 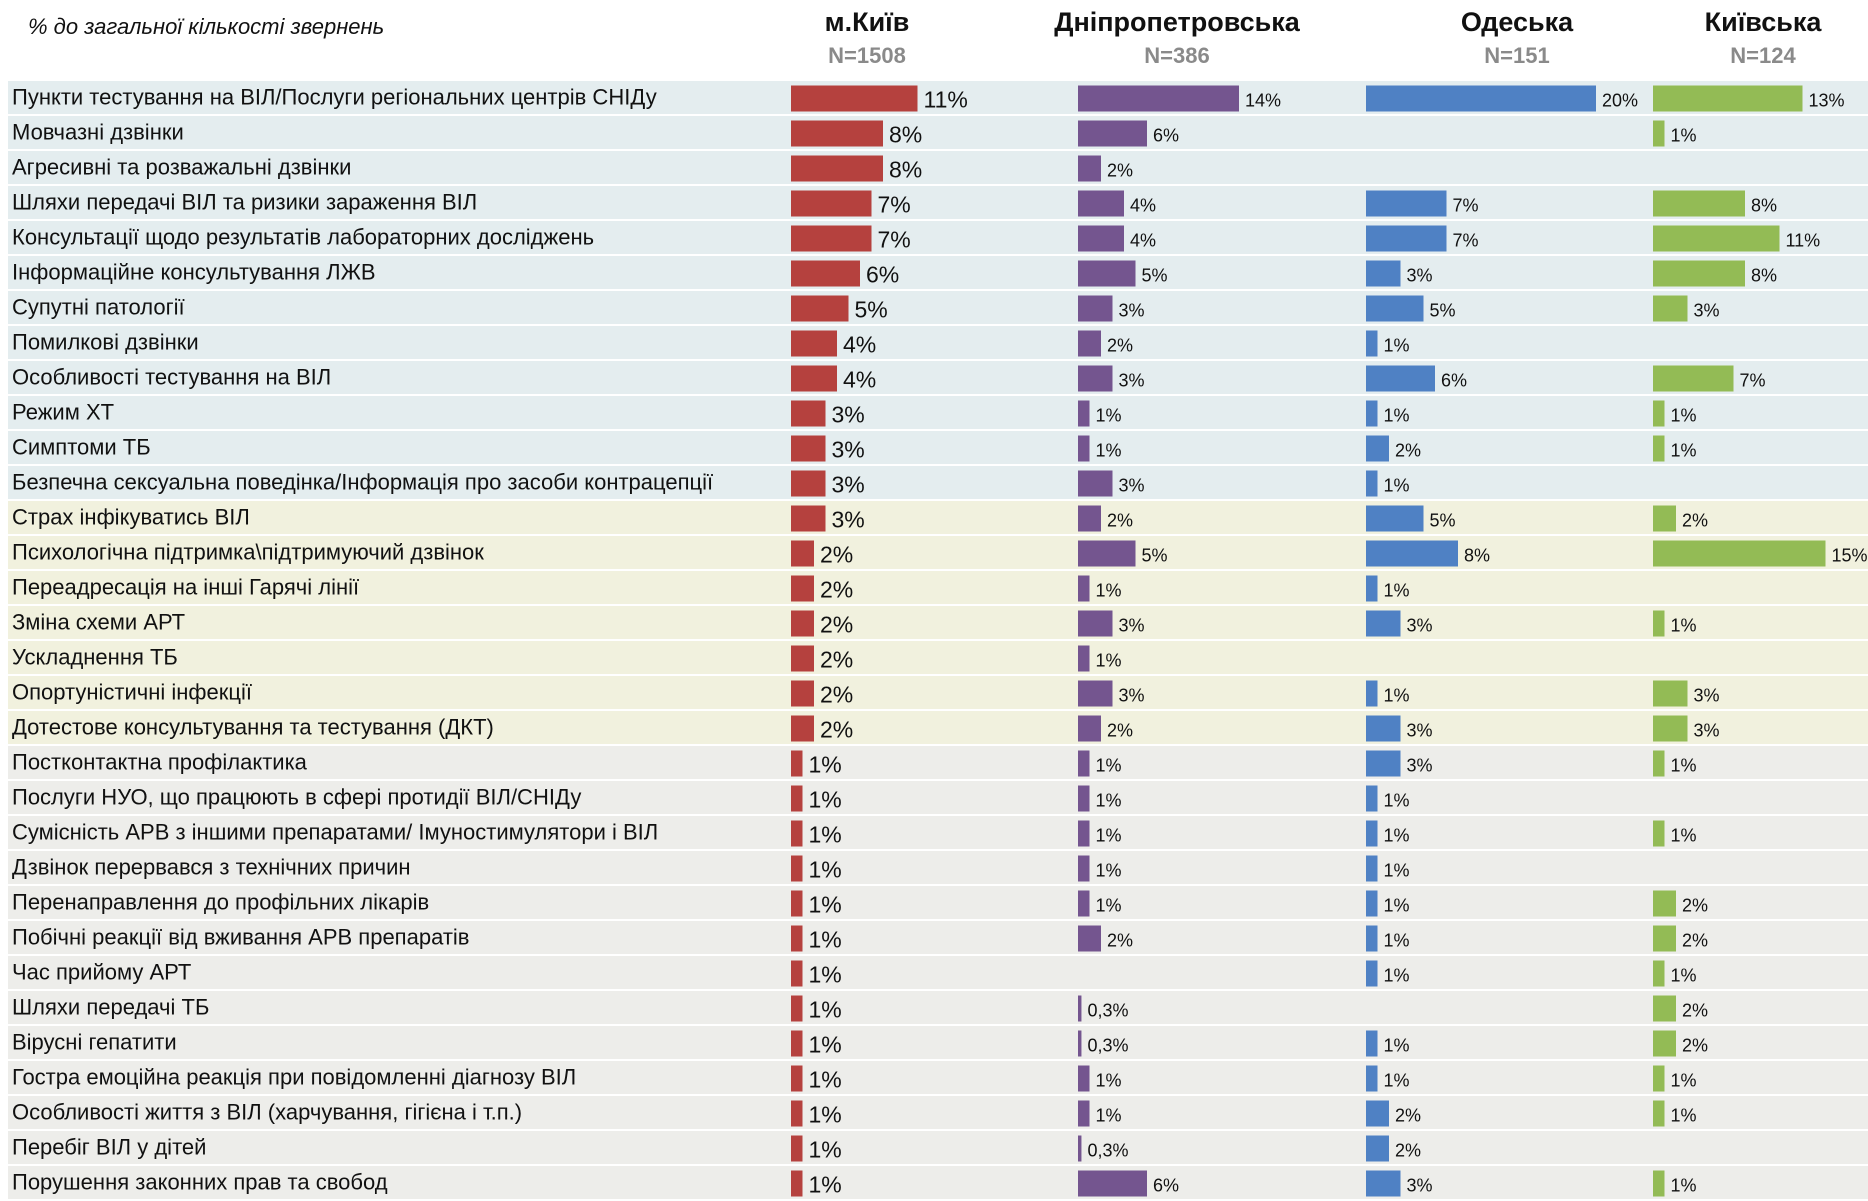 What do you see at coordinates (1620, 100) in the screenshot?
I see `value-label: 20%` at bounding box center [1620, 100].